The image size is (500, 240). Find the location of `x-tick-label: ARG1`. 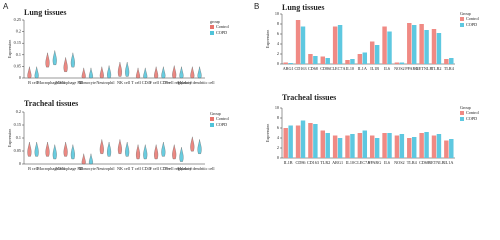

x-tick-label: ARG1 is located at coordinates (288, 68).